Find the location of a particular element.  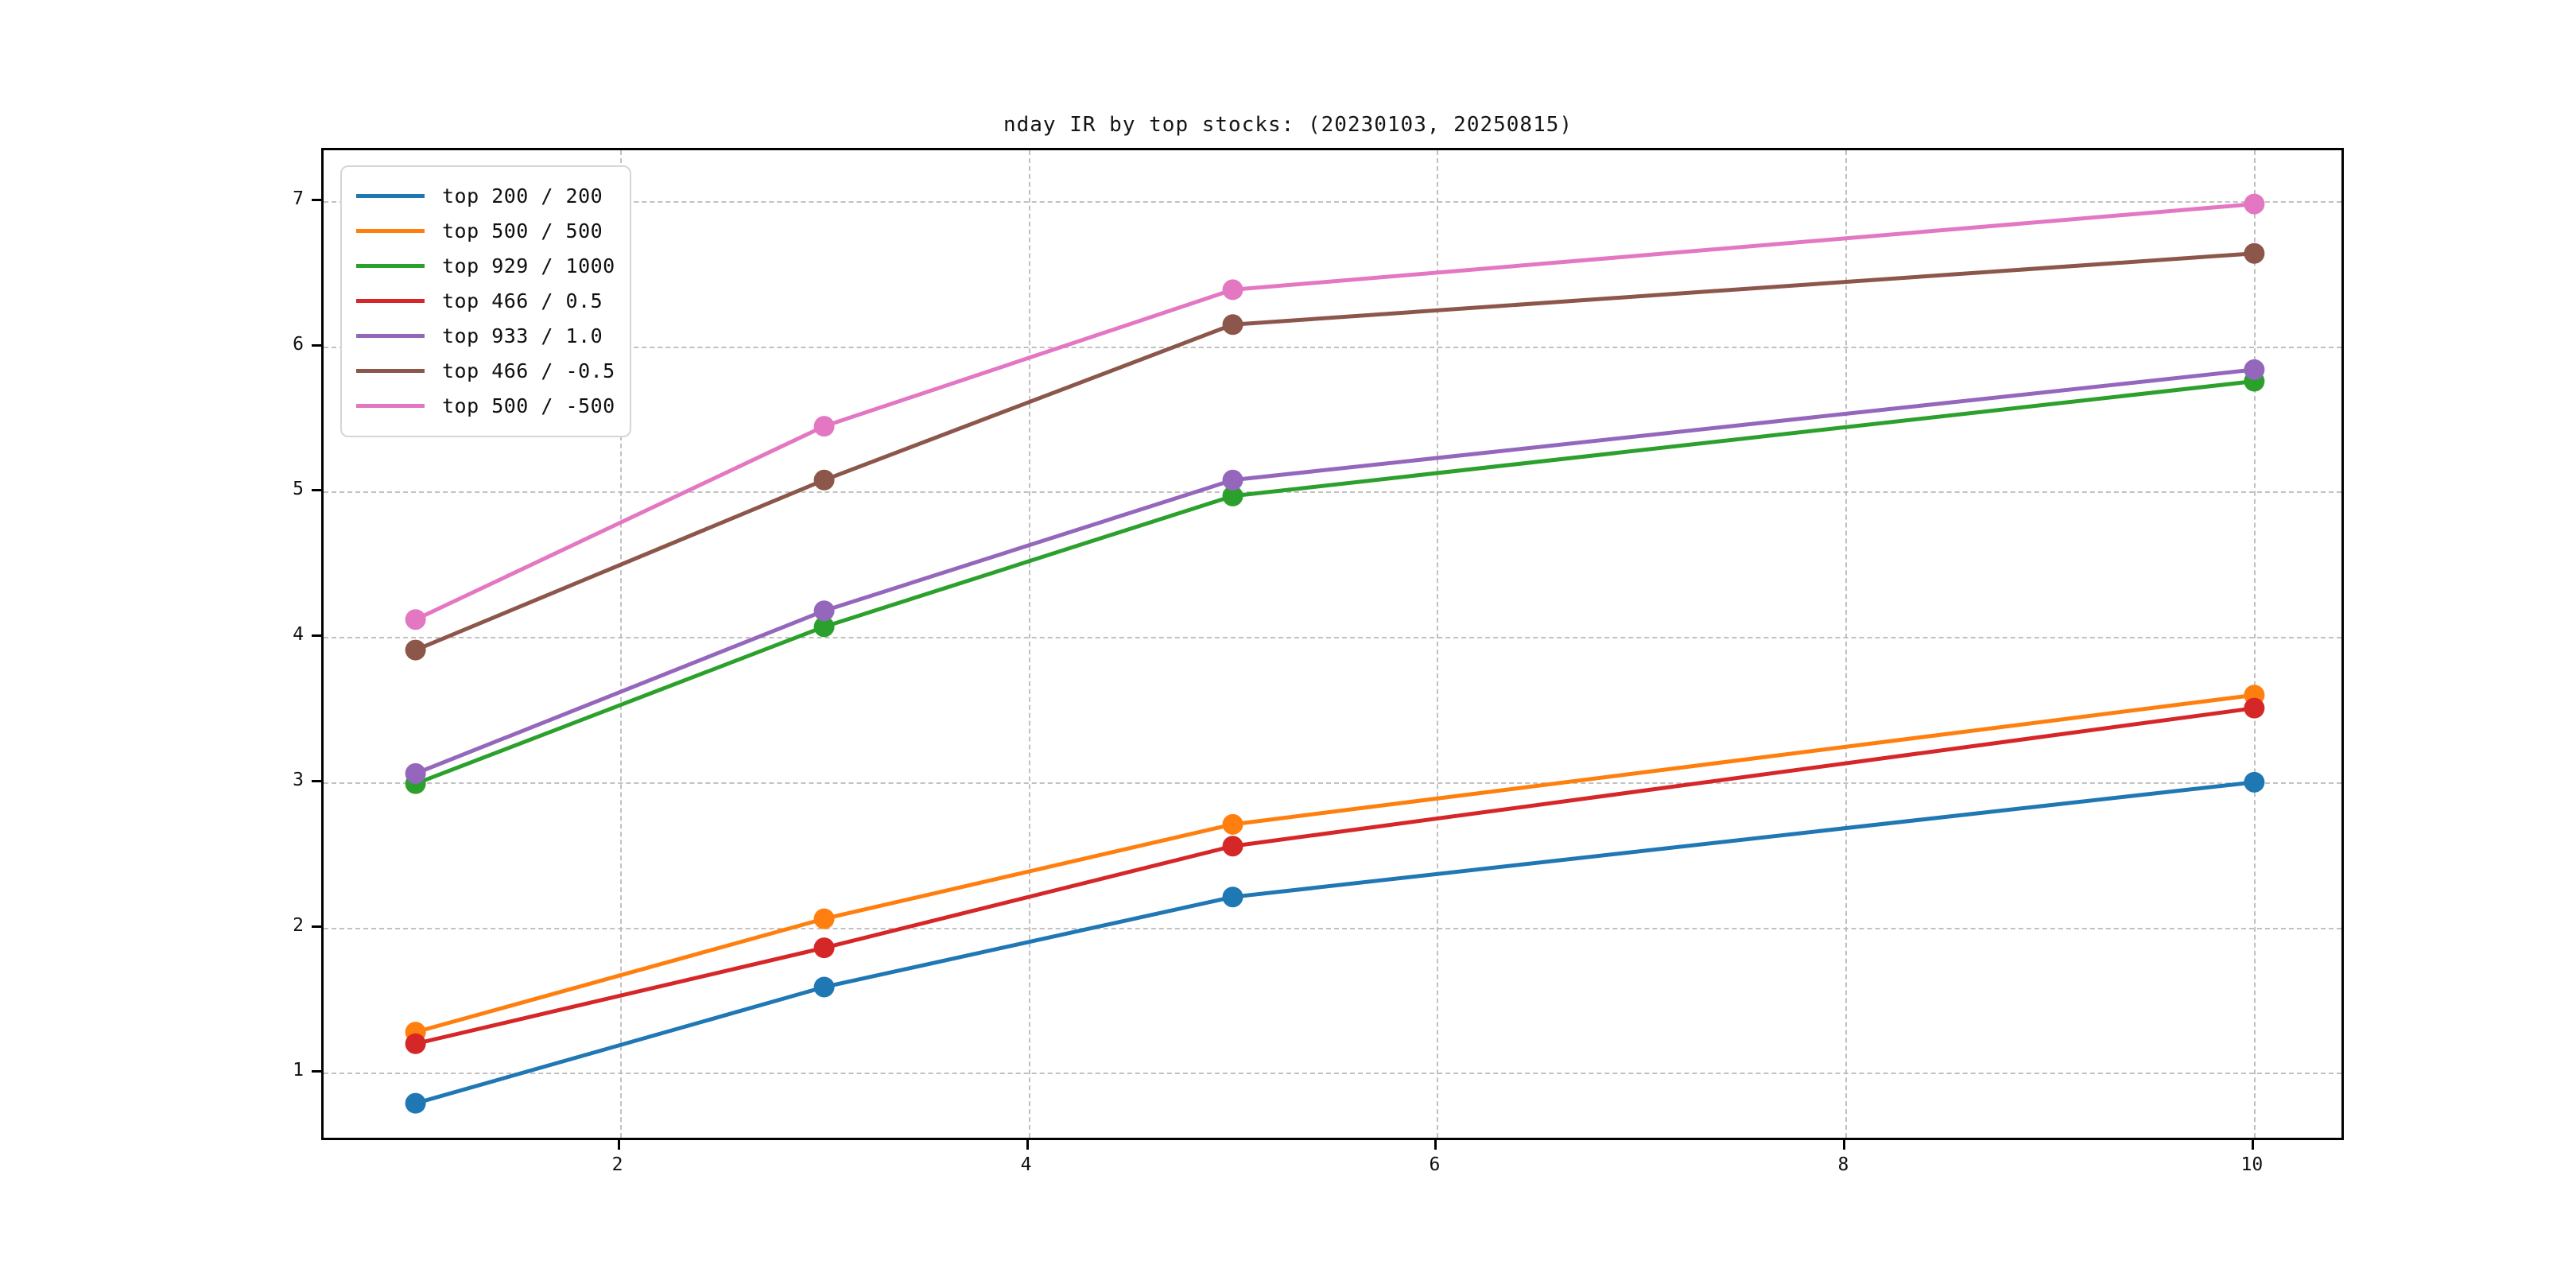

legend-item-0: top 200 / 200 is located at coordinates (485, 196).